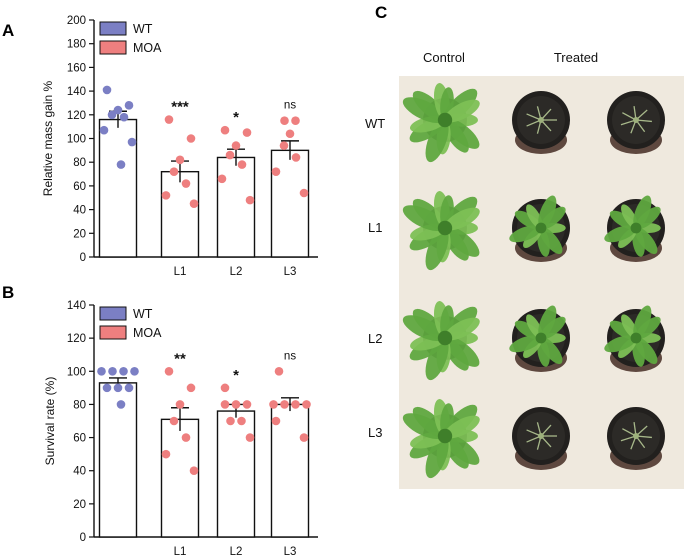 The image size is (685, 558). Describe the element at coordinates (444, 57) in the screenshot. I see `column-label-control: Control` at that location.